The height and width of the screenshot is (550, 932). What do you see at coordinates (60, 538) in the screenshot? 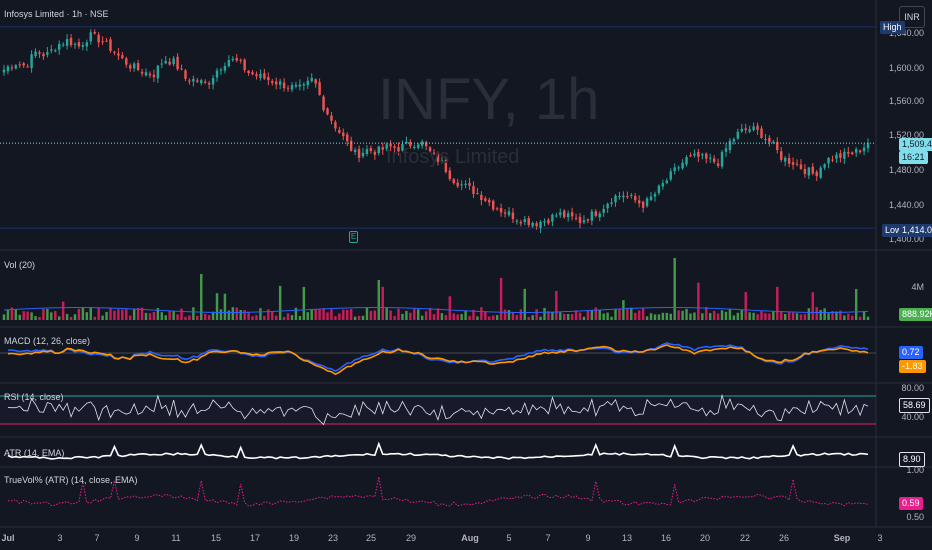
I see `x-axis-label: 3` at bounding box center [60, 538].